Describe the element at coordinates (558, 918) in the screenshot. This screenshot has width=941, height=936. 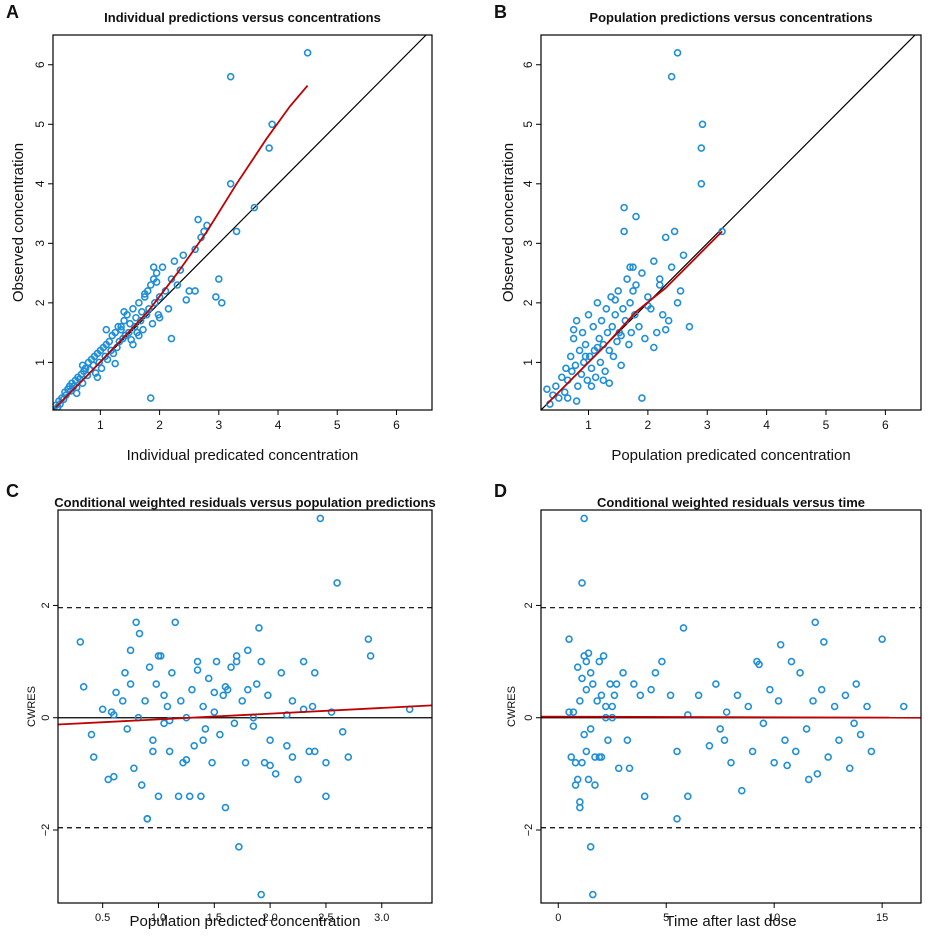
I see `x-tick-label: 0` at that location.